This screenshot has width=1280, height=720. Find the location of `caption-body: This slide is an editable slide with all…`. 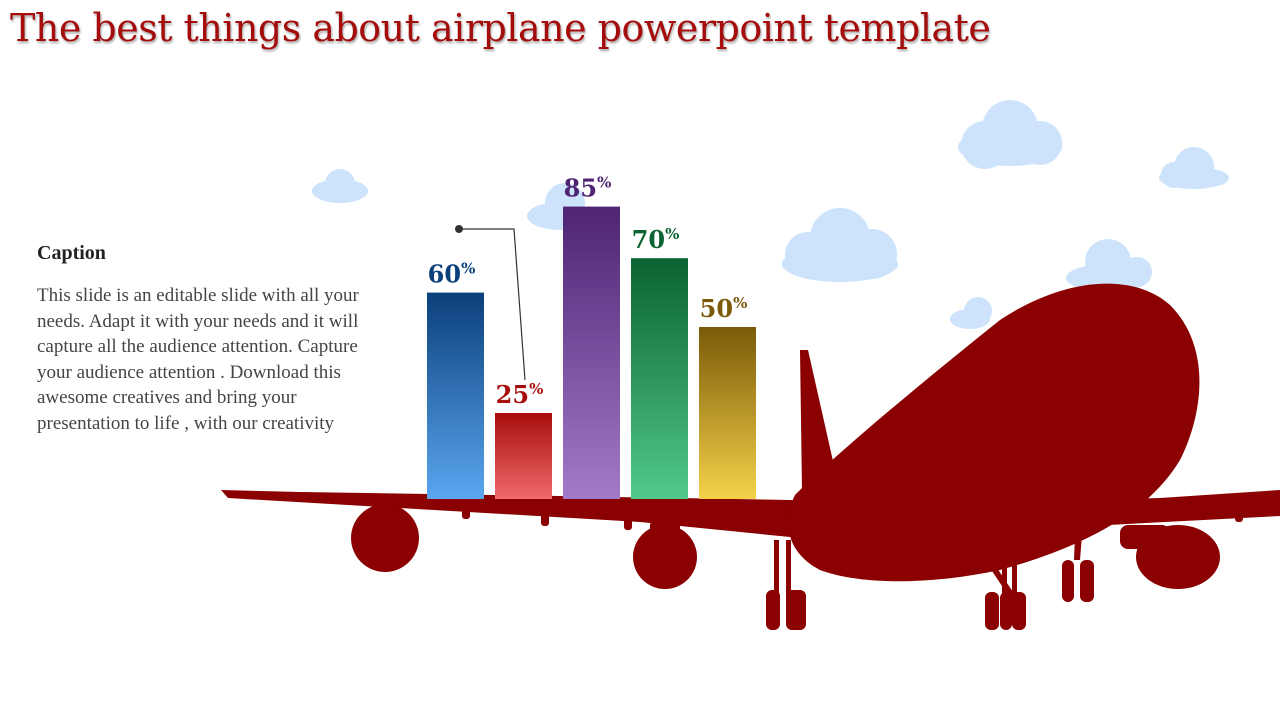

caption-body: This slide is an editable slide with all… is located at coordinates (198, 359).